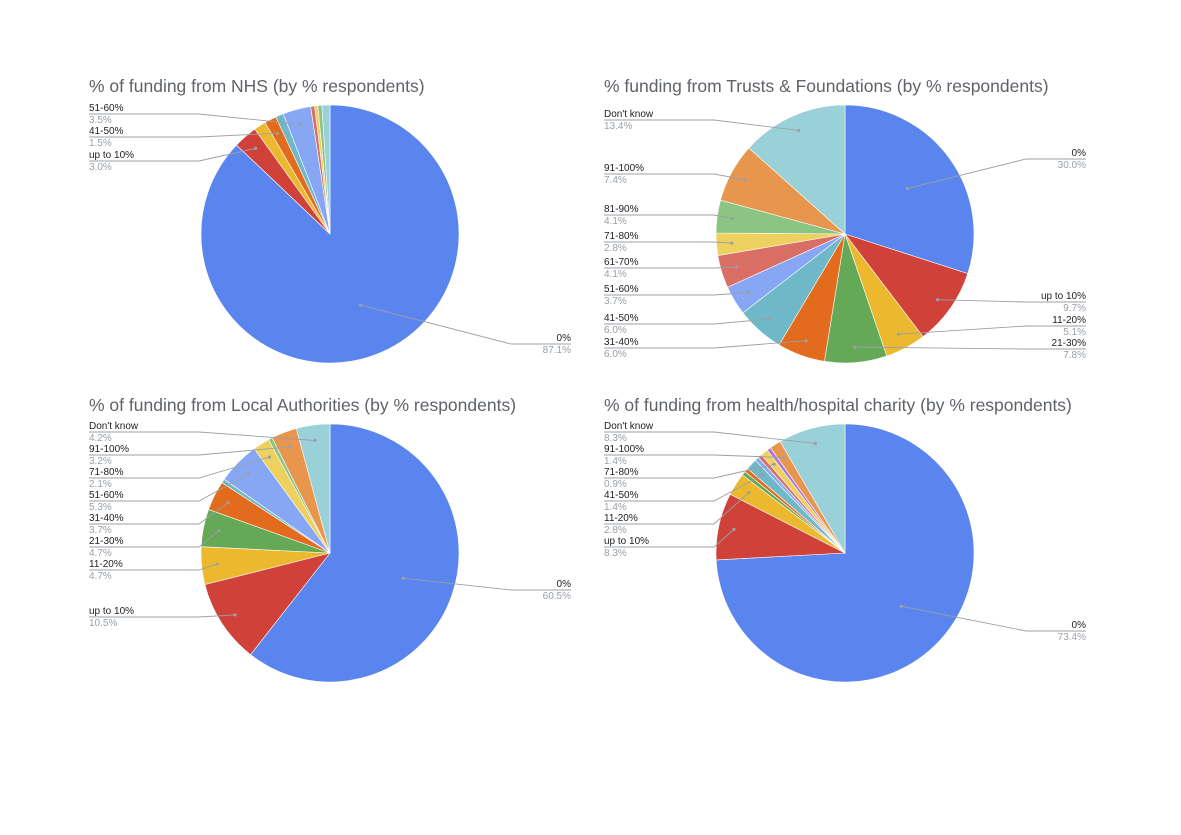 This screenshot has height=835, width=1181. I want to click on callout-percent: 2.1%, so click(100, 484).